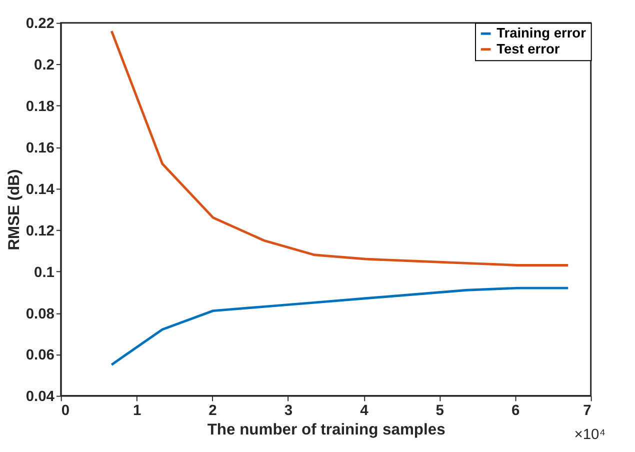 Image resolution: width=635 pixels, height=452 pixels. I want to click on y-tick-label: 0.06, so click(40, 356).